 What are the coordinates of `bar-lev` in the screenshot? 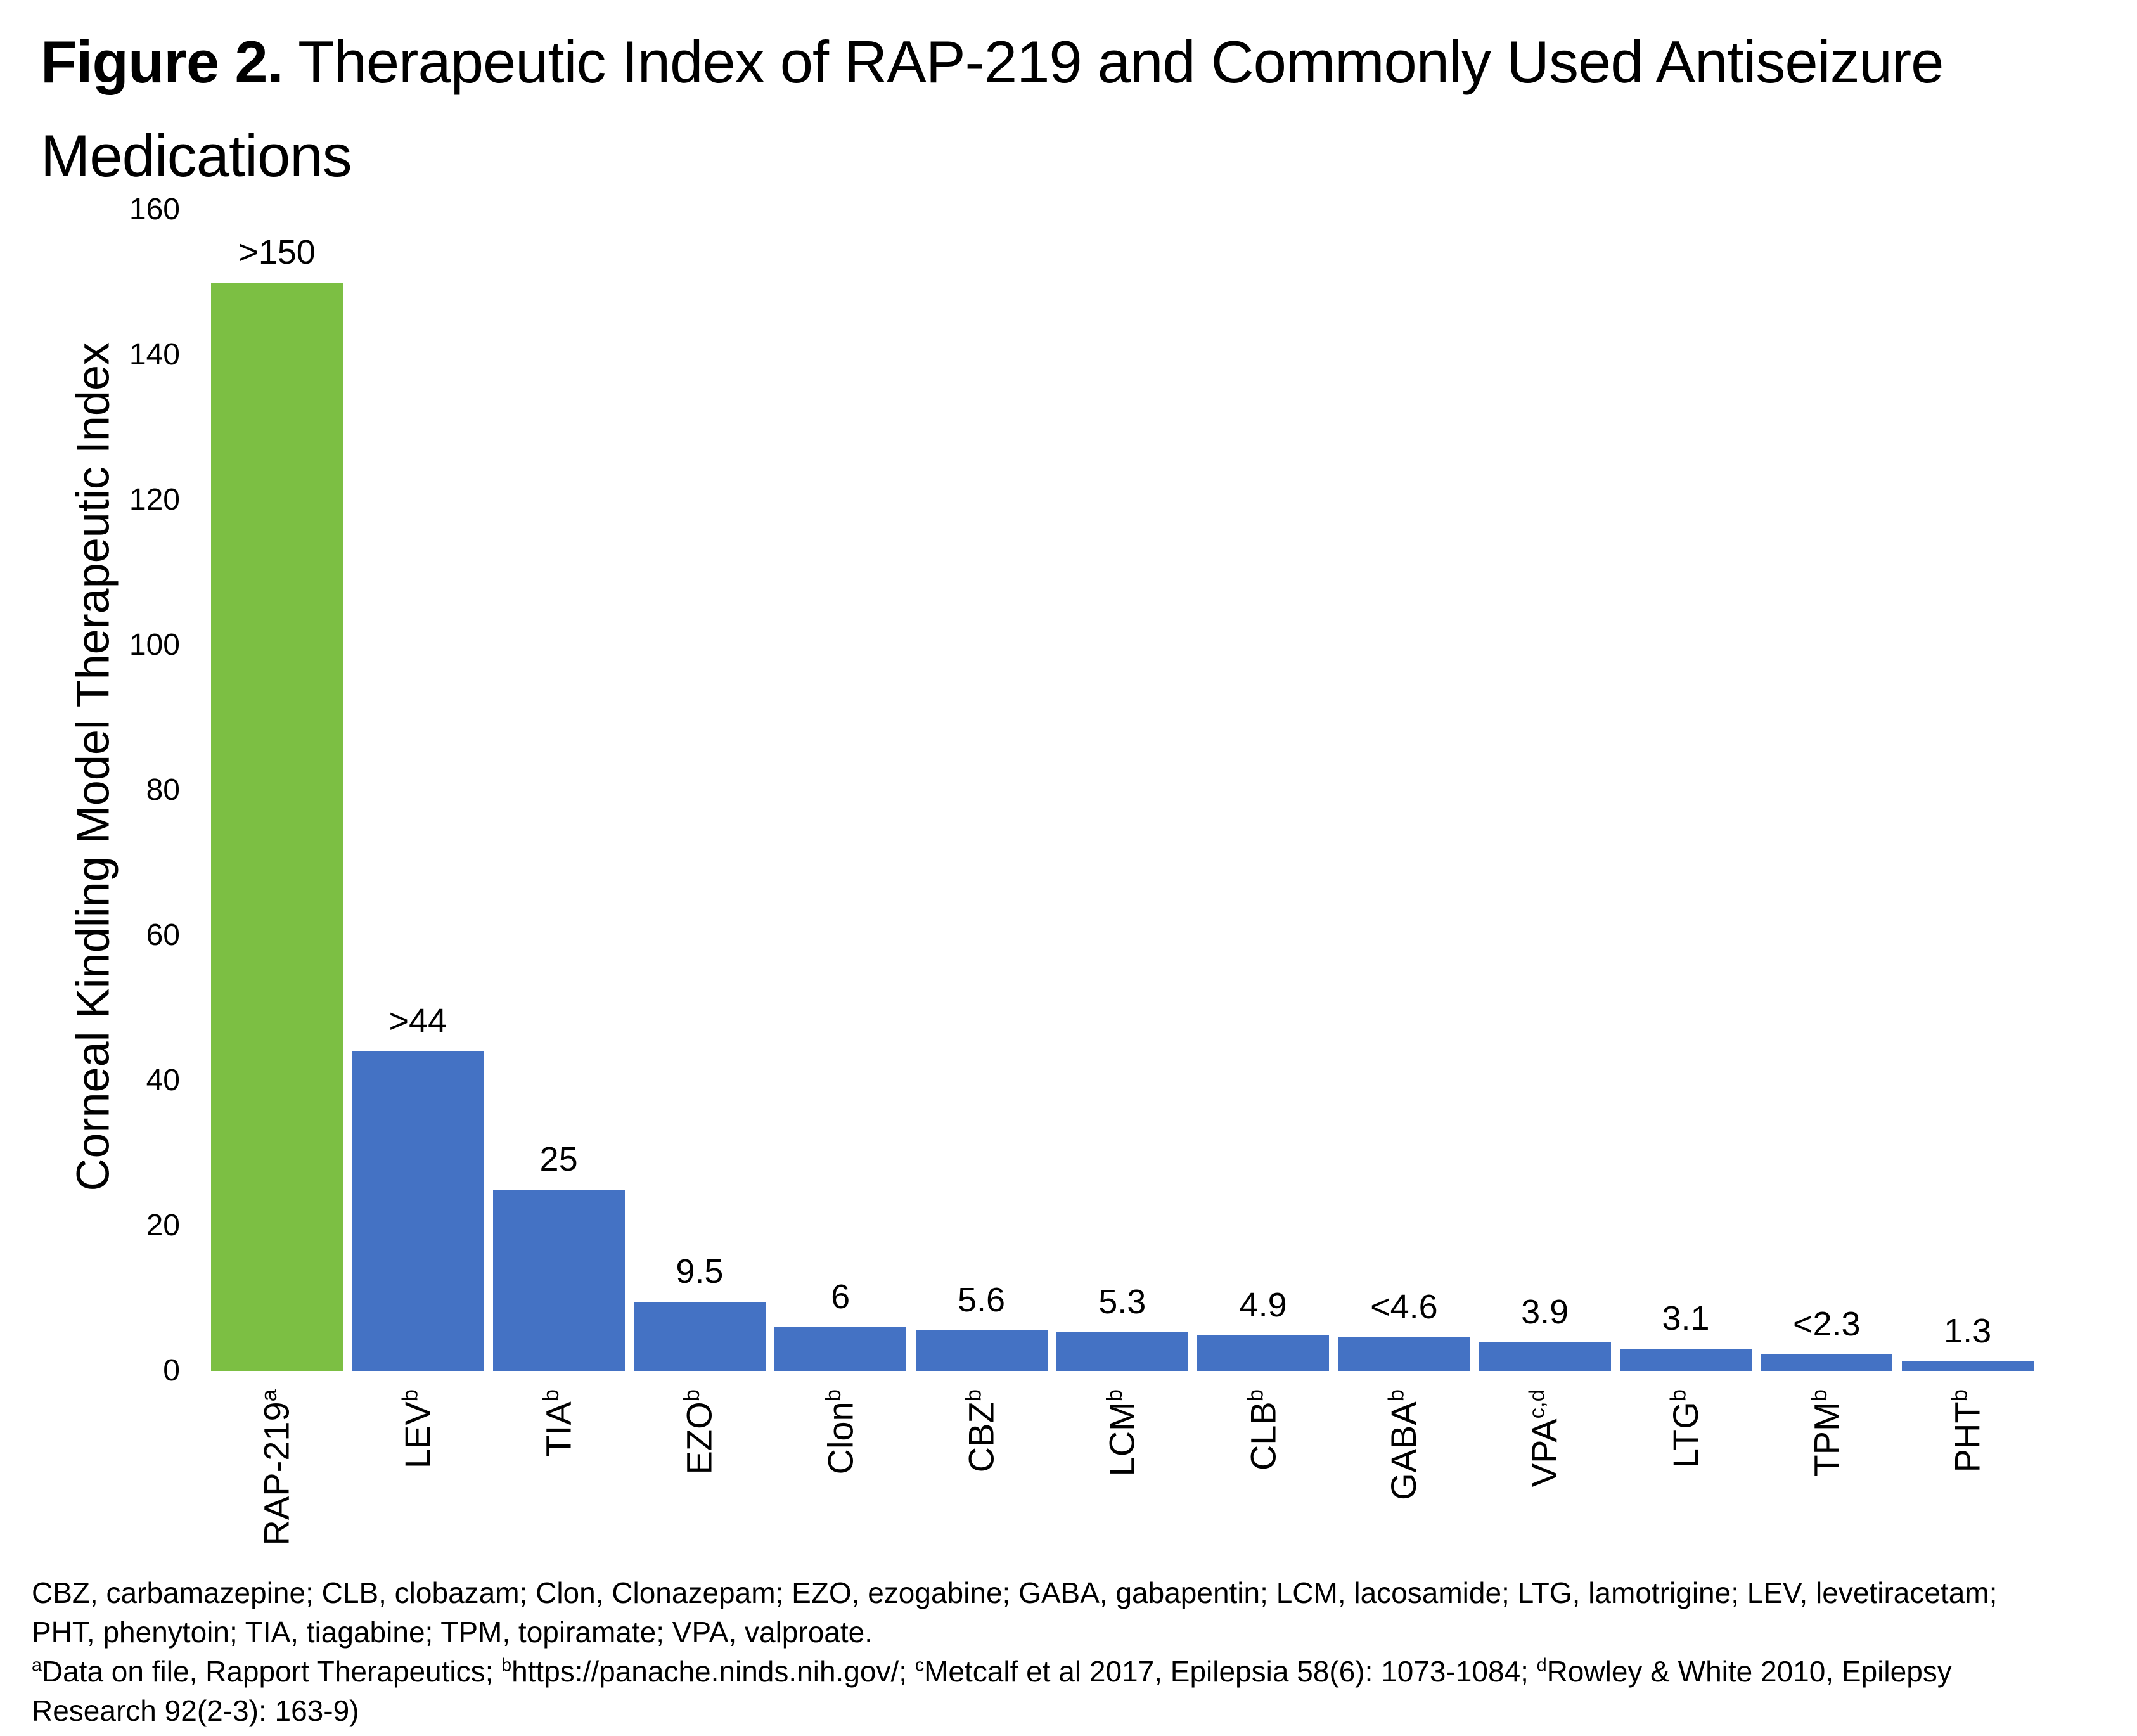 It's located at (418, 1211).